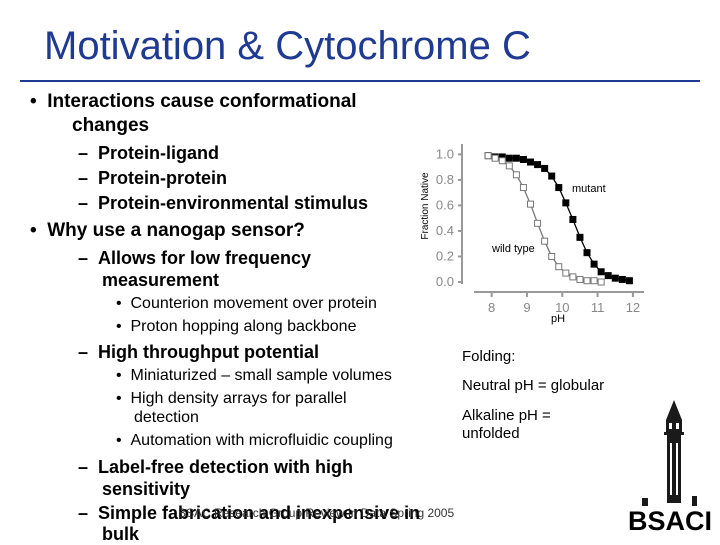  I want to click on campanile-icon, so click(669, 453).